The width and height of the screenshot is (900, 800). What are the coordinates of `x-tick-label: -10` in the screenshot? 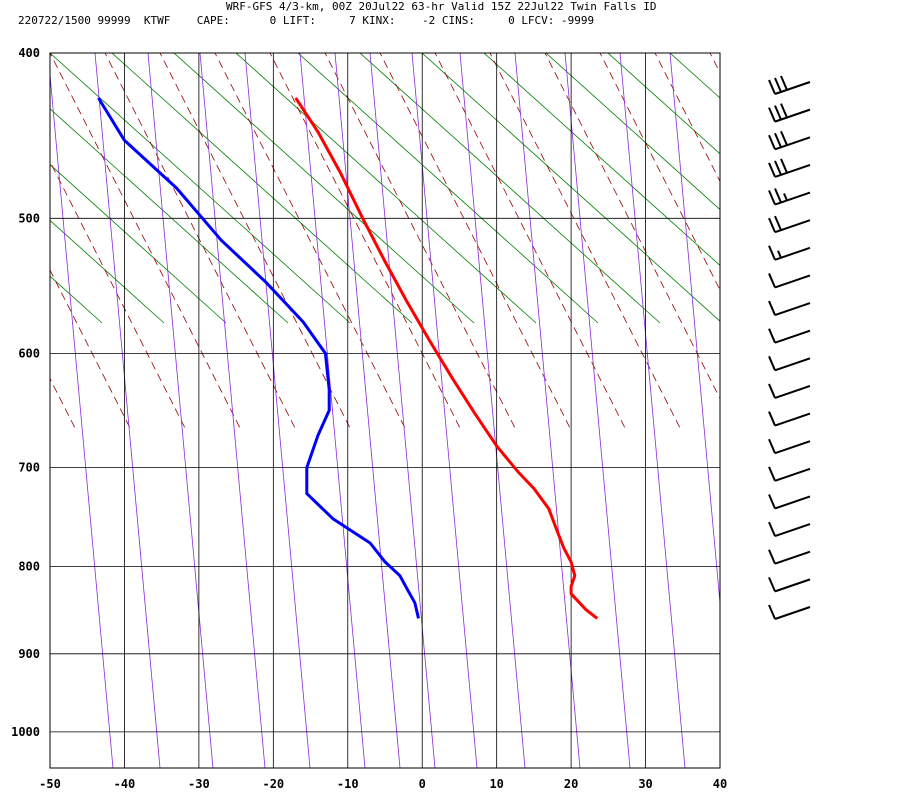 It's located at (348, 784).